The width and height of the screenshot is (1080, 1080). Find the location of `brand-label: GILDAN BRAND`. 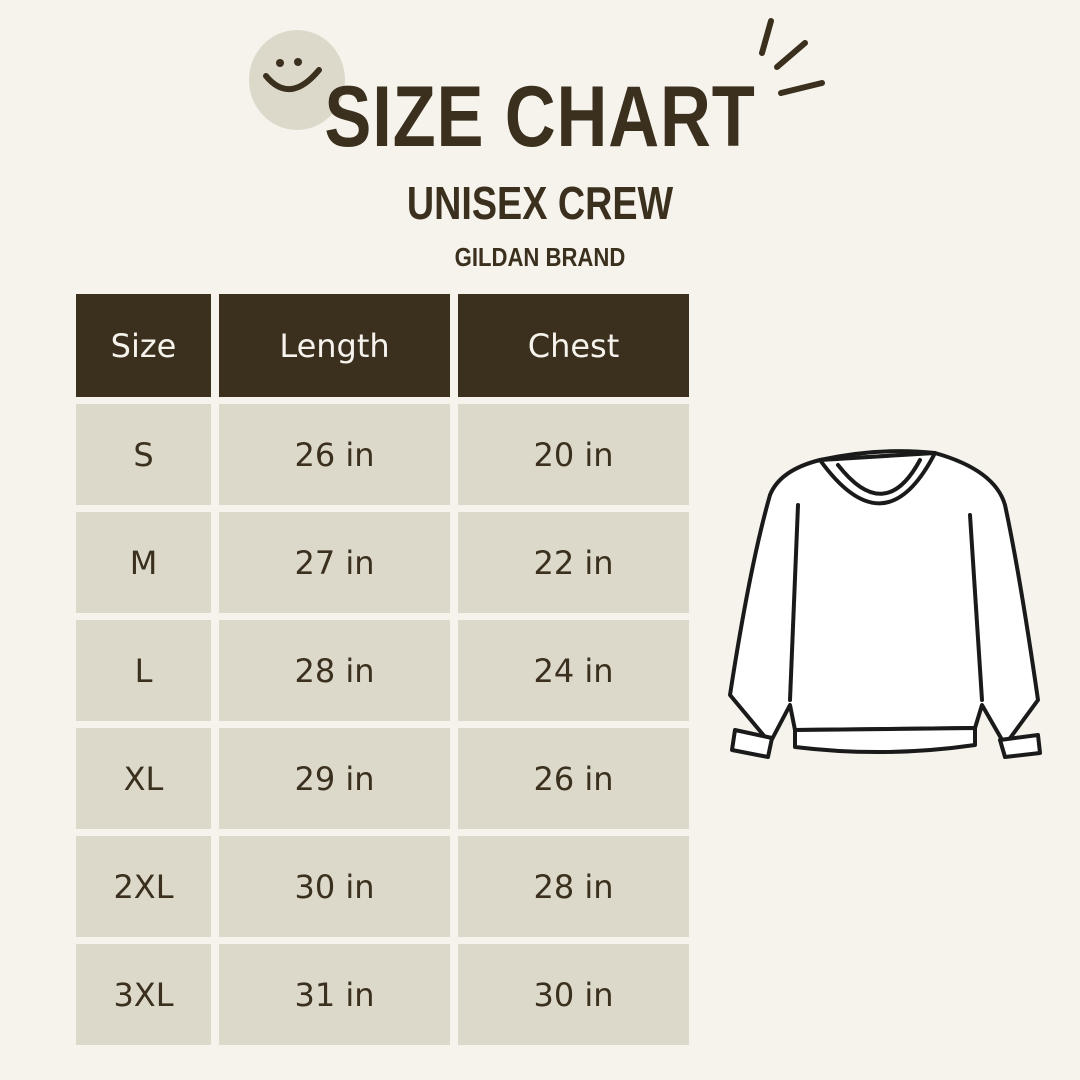

brand-label: GILDAN BRAND is located at coordinates (540, 257).